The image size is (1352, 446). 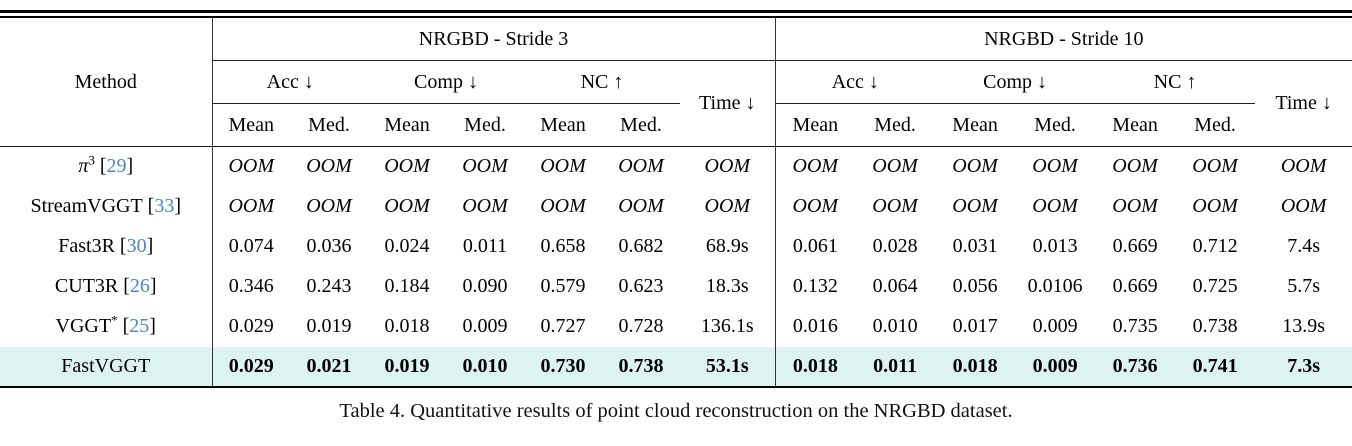 What do you see at coordinates (815, 286) in the screenshot?
I see `metric-value-cell: 0.132` at bounding box center [815, 286].